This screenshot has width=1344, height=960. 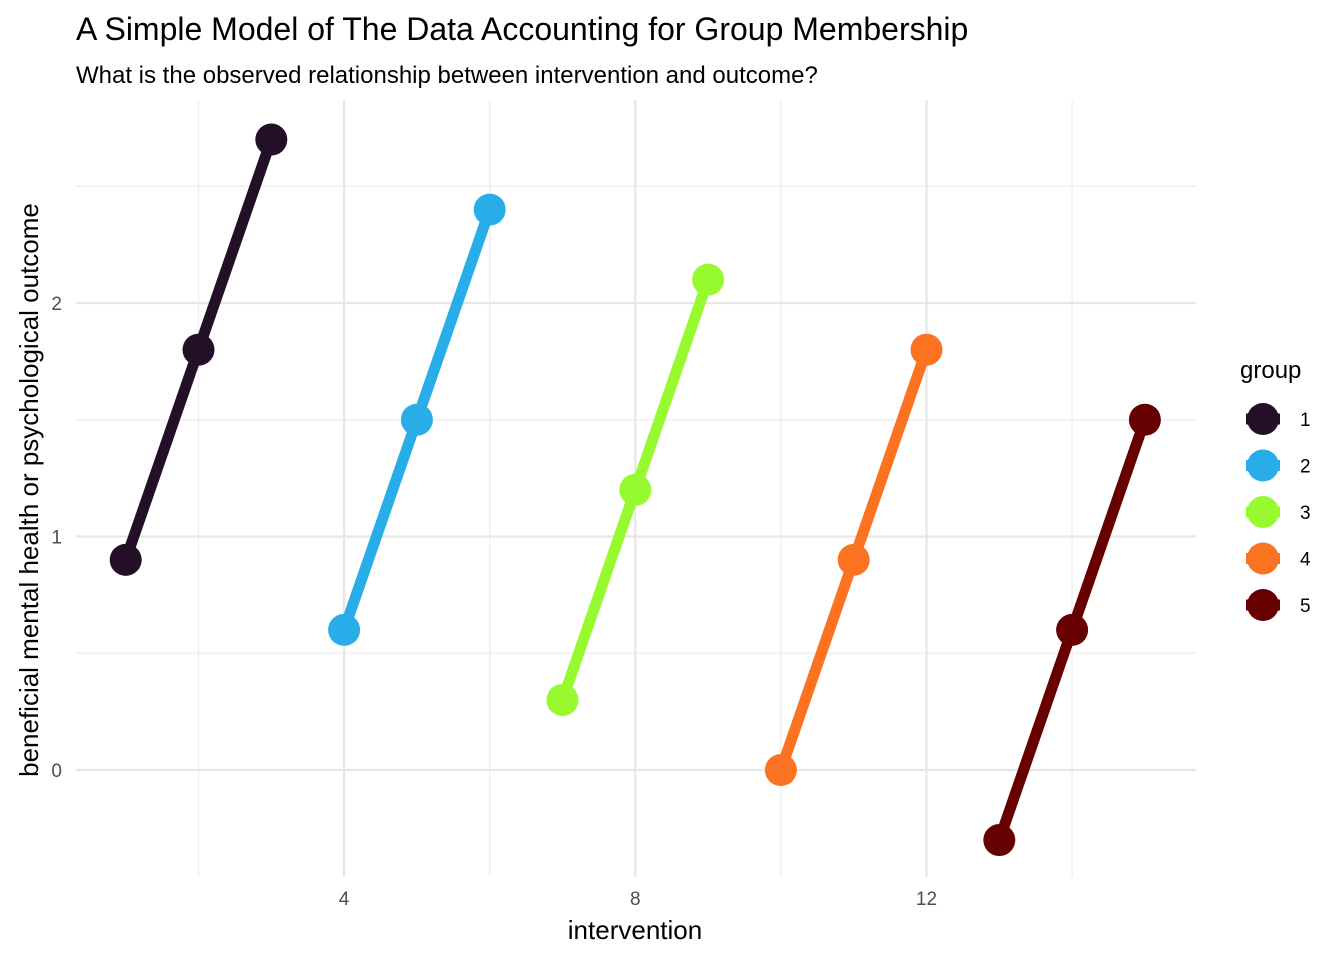 I want to click on x-tick-label: 4, so click(x=344, y=899).